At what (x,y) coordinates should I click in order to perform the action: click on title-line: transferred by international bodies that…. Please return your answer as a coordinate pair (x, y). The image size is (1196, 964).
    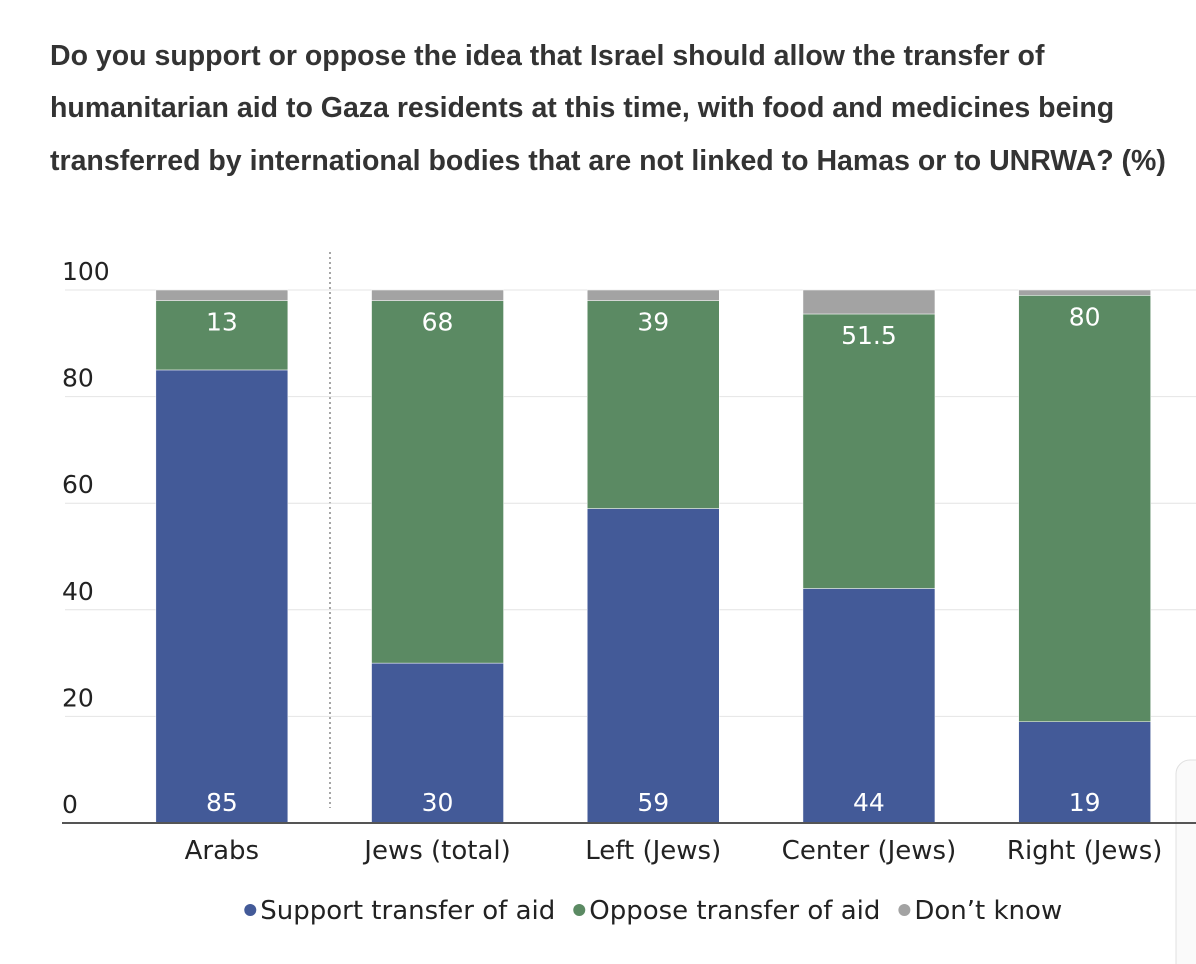
    Looking at the image, I should click on (608, 161).